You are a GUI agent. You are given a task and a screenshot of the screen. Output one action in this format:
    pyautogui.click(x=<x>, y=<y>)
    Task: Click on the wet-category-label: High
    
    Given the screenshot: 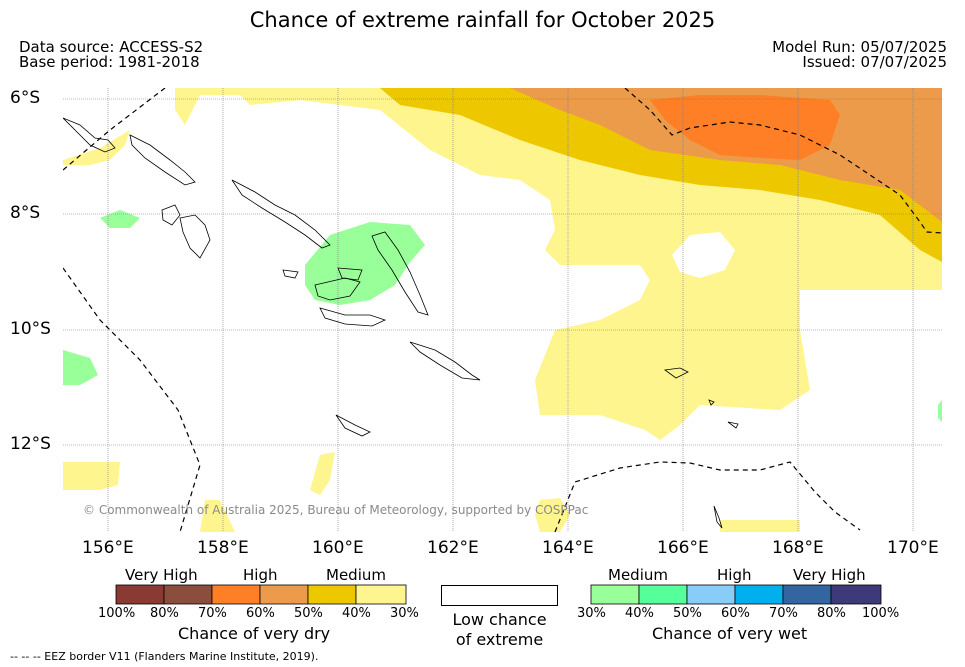 What is the action you would take?
    pyautogui.click(x=734, y=575)
    